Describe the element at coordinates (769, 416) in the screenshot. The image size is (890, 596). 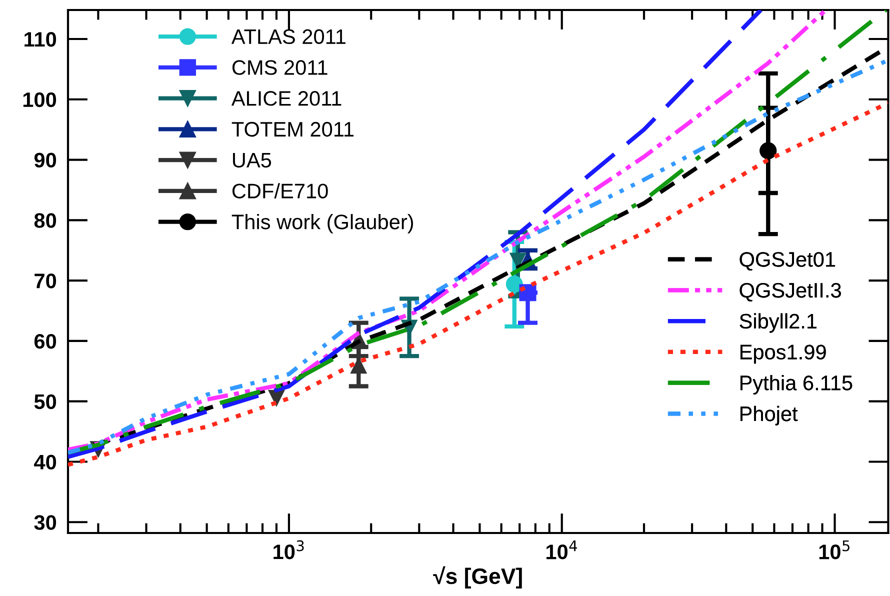
I see `legend-label: Phojet` at that location.